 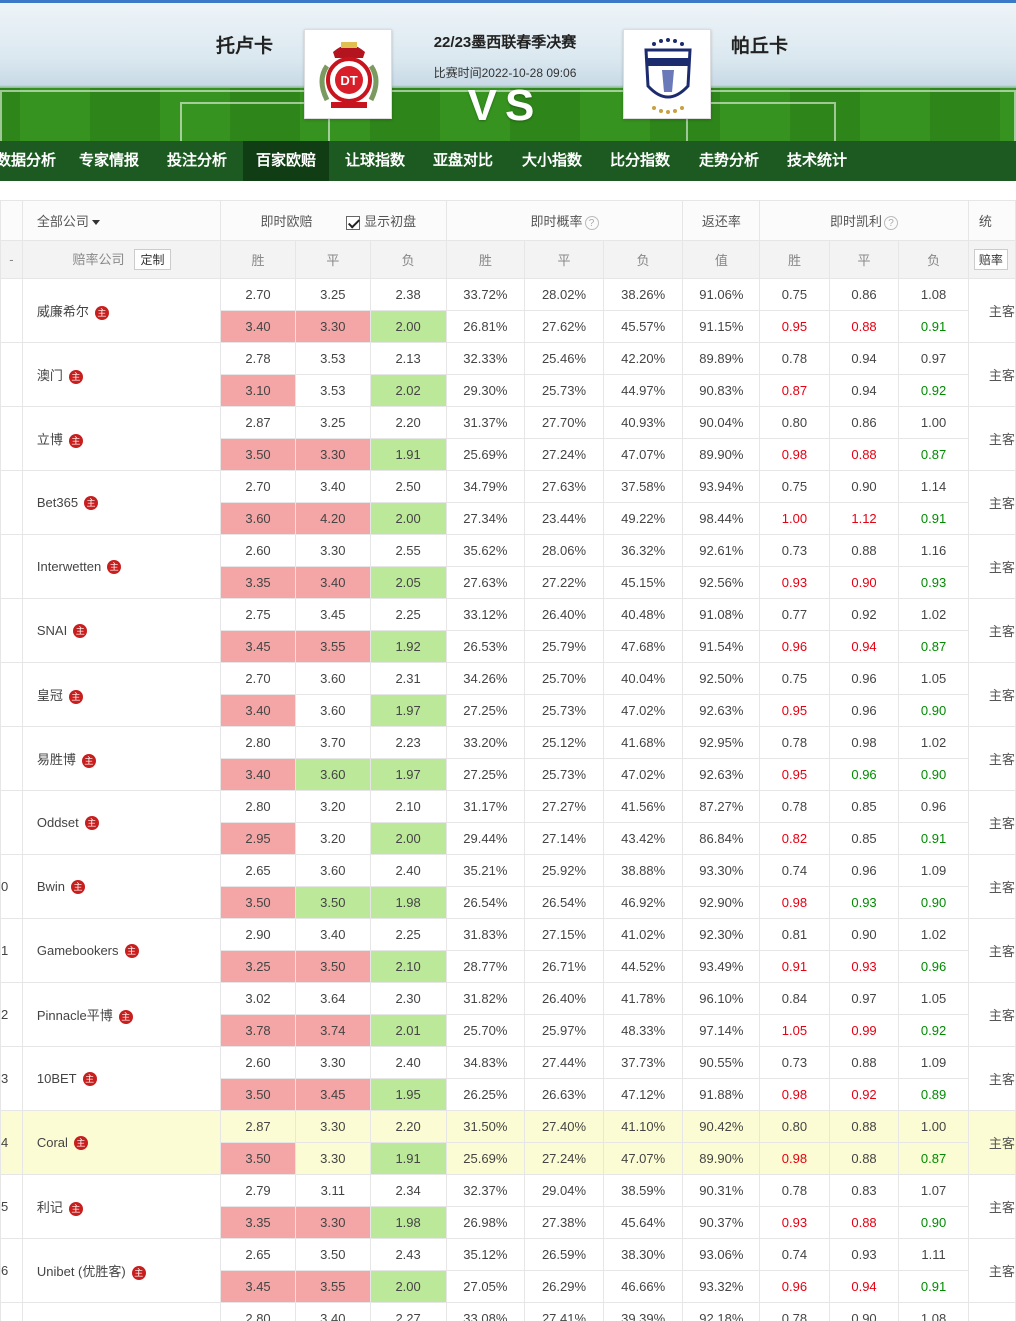 I want to click on odds-draw: 3.74, so click(x=332, y=1030).